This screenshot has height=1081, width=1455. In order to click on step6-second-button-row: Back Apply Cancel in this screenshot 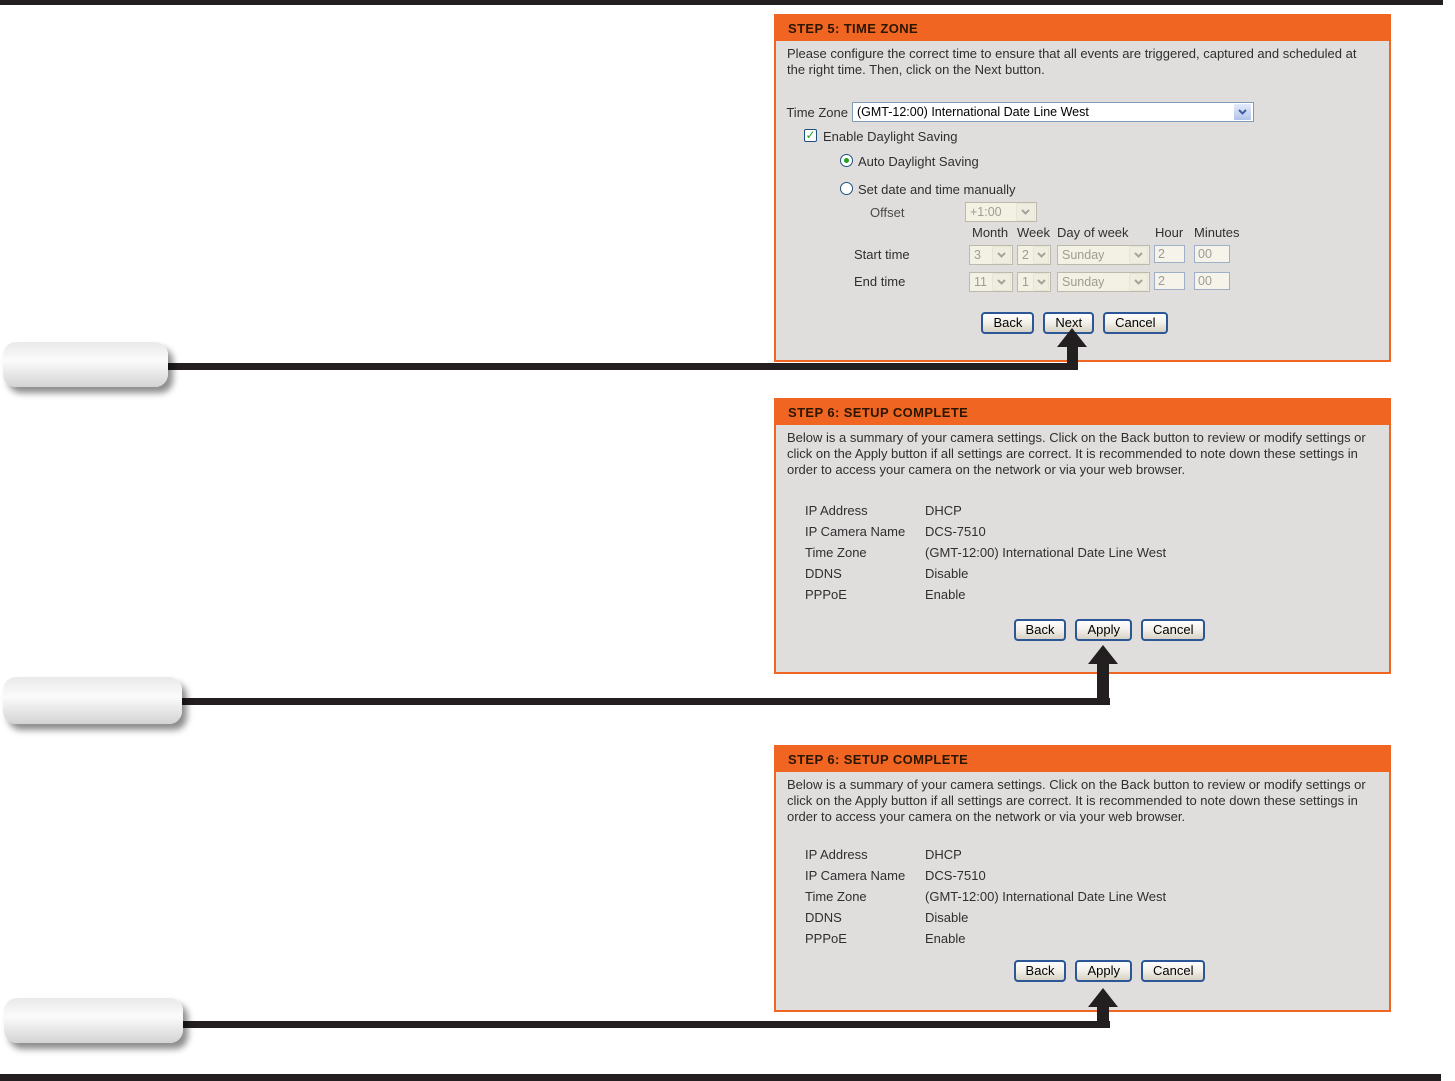, I will do `click(1109, 971)`.